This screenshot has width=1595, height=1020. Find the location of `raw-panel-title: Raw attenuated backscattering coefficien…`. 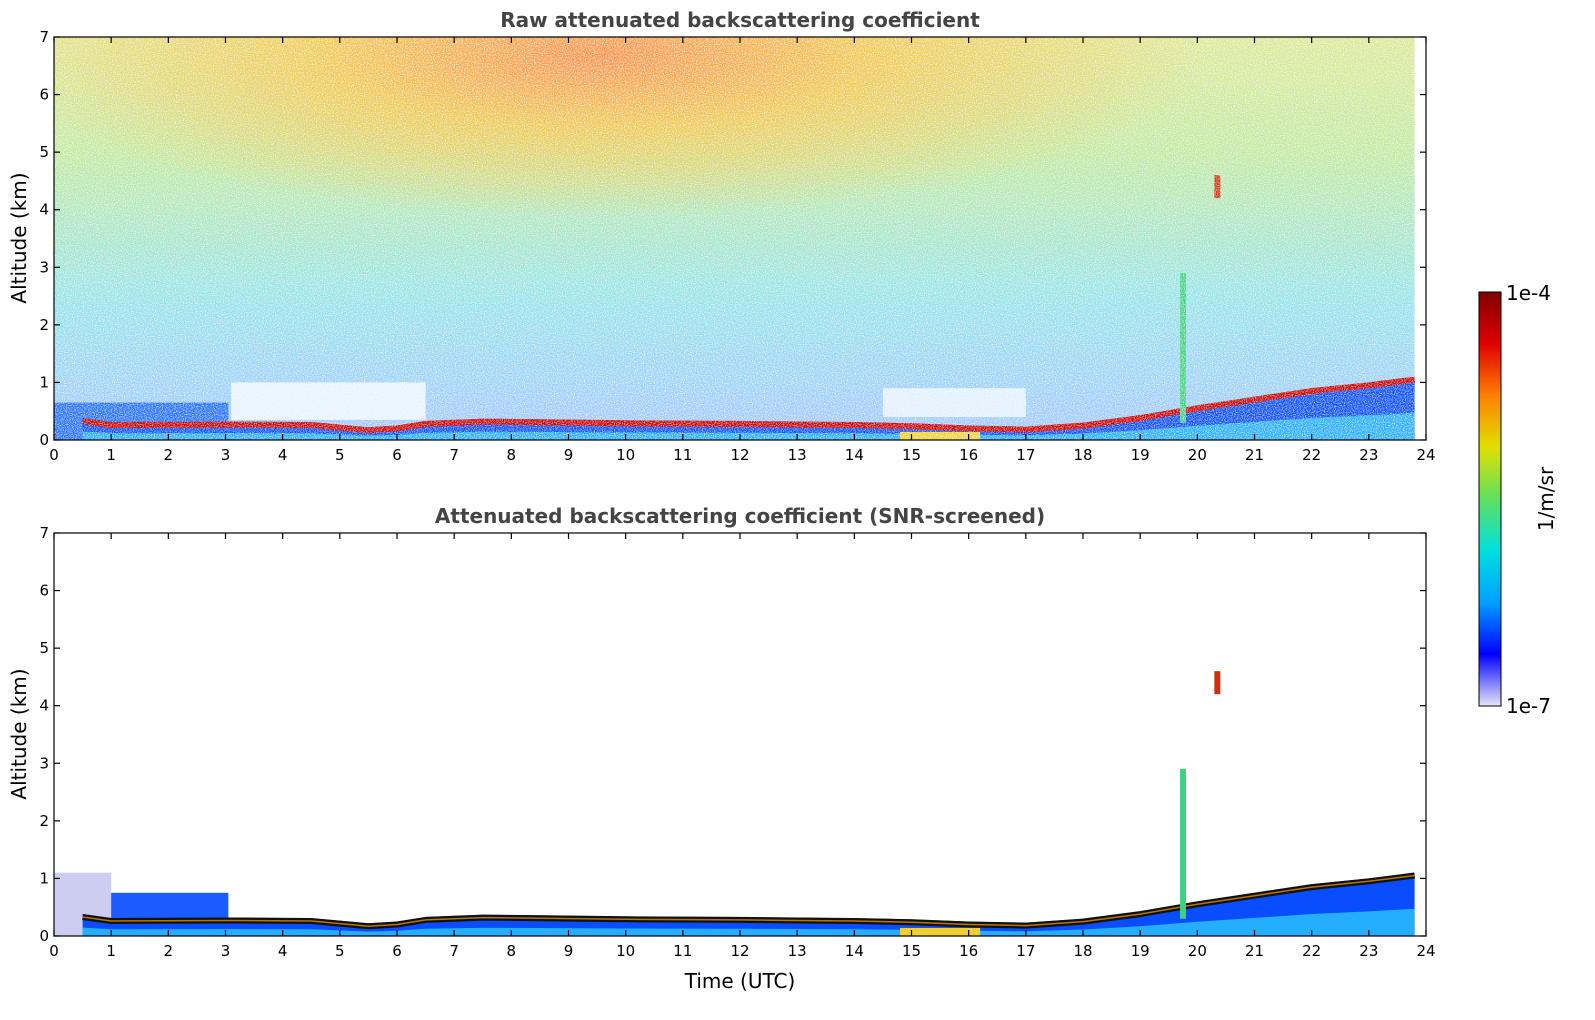

raw-panel-title: Raw attenuated backscattering coefficien… is located at coordinates (740, 20).